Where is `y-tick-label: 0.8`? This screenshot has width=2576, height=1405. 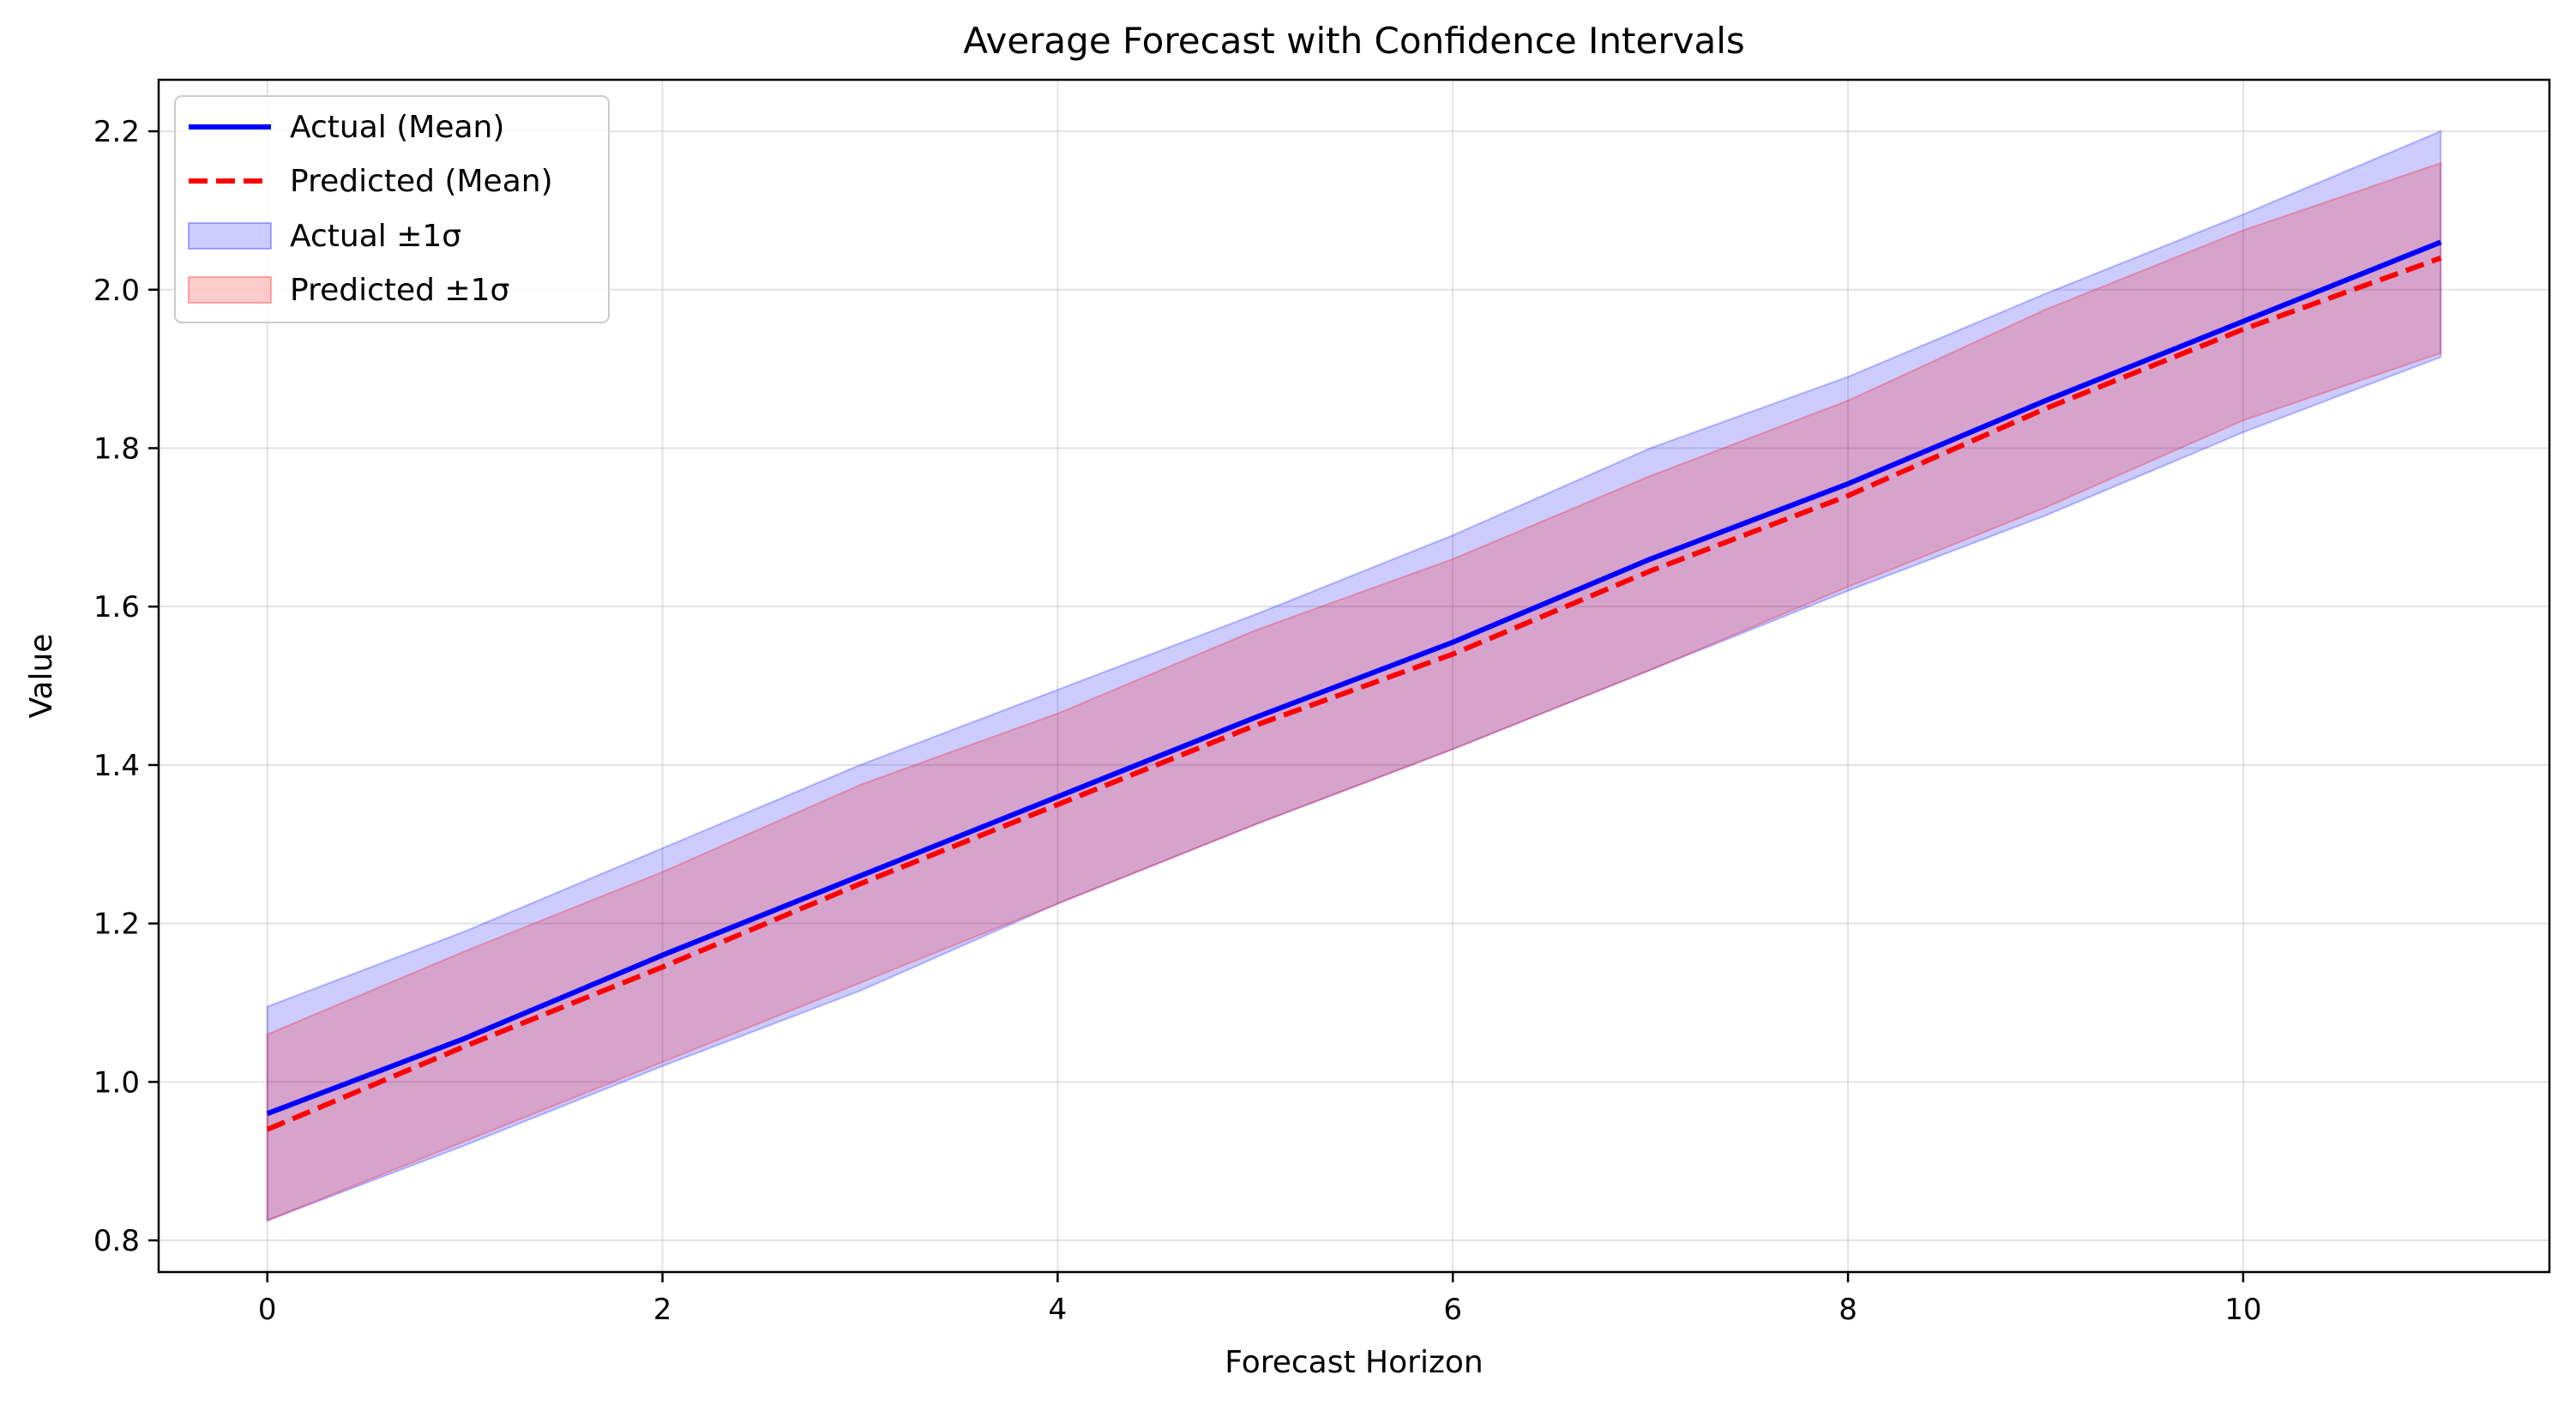 y-tick-label: 0.8 is located at coordinates (117, 1241).